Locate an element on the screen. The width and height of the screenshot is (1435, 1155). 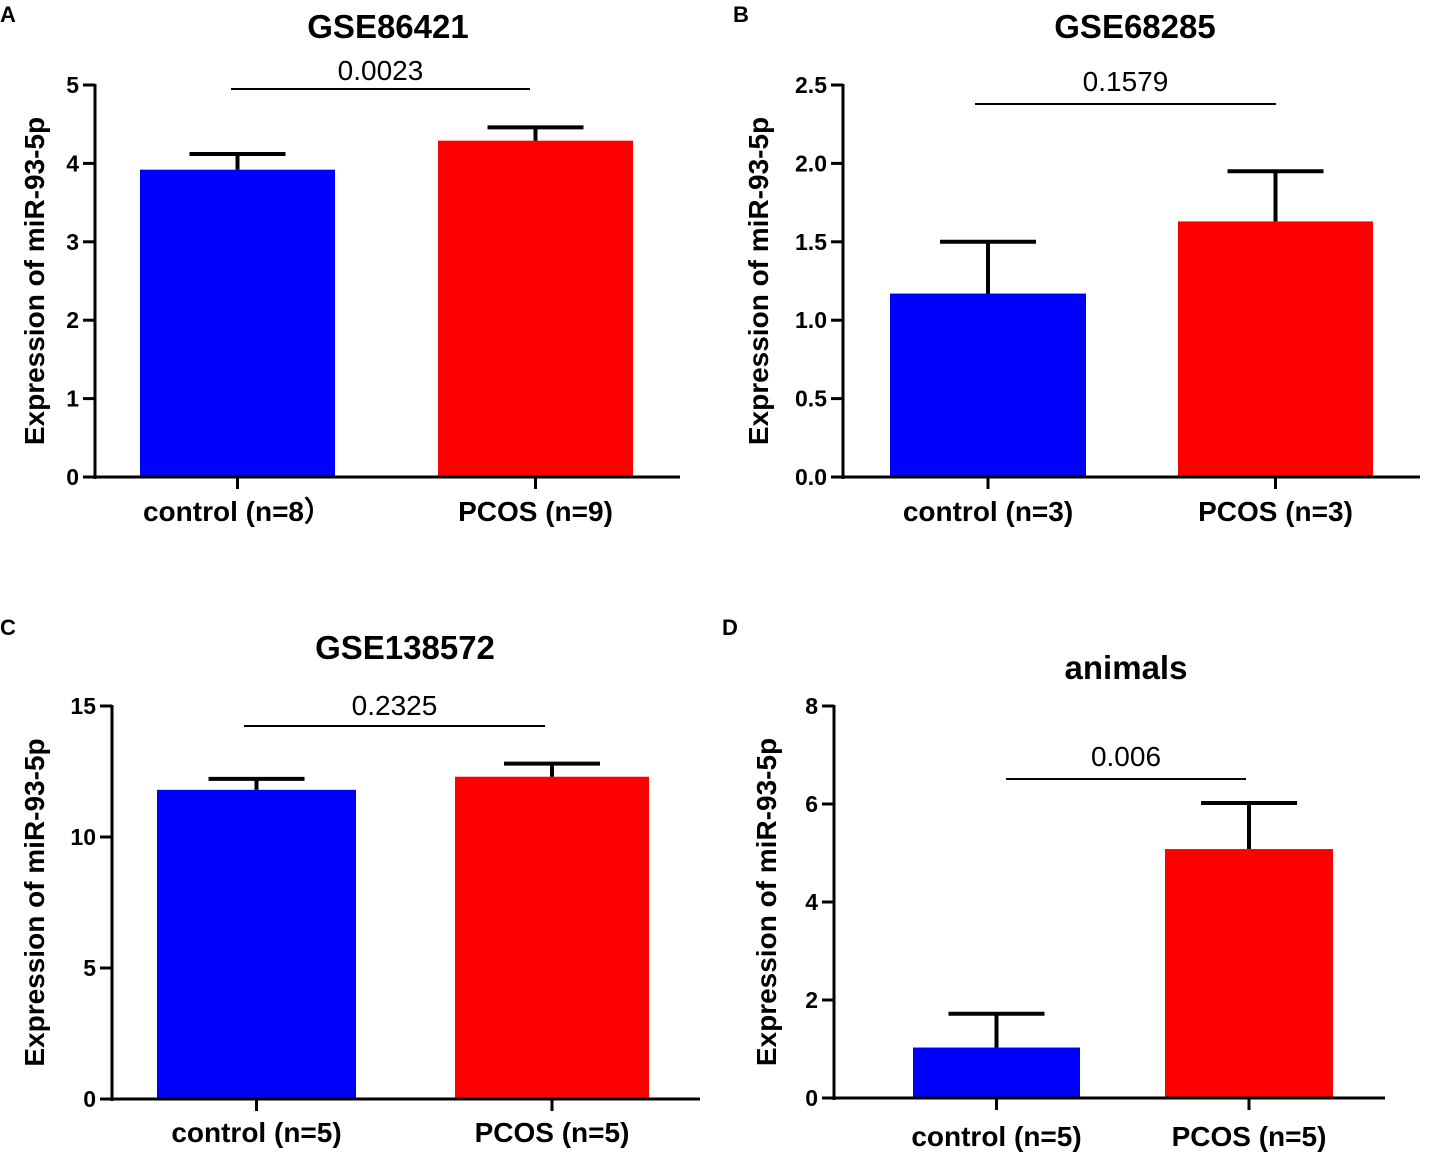
p-value-label: 0.006 is located at coordinates (1126, 756).